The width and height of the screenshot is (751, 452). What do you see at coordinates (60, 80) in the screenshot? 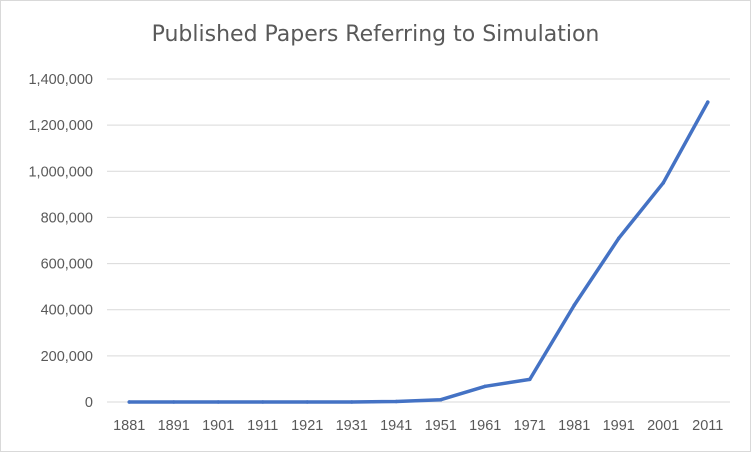
I see `y-tick-label: 1,400,000` at bounding box center [60, 80].